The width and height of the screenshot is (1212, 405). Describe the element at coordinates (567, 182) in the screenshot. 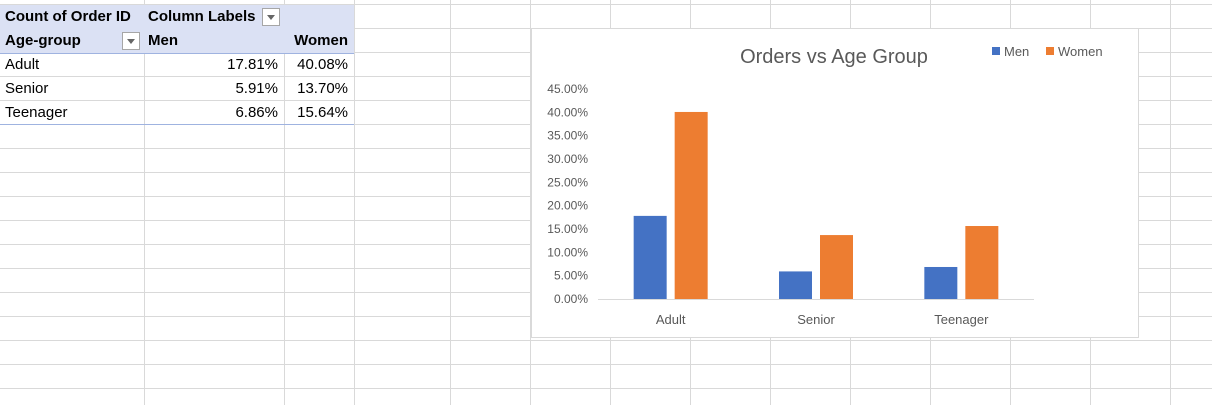

I see `y-tick-label: 25.00%` at that location.